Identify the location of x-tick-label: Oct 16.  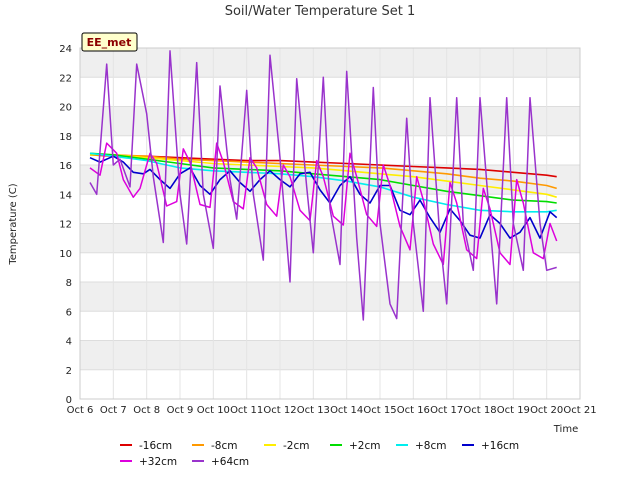
(413, 410).